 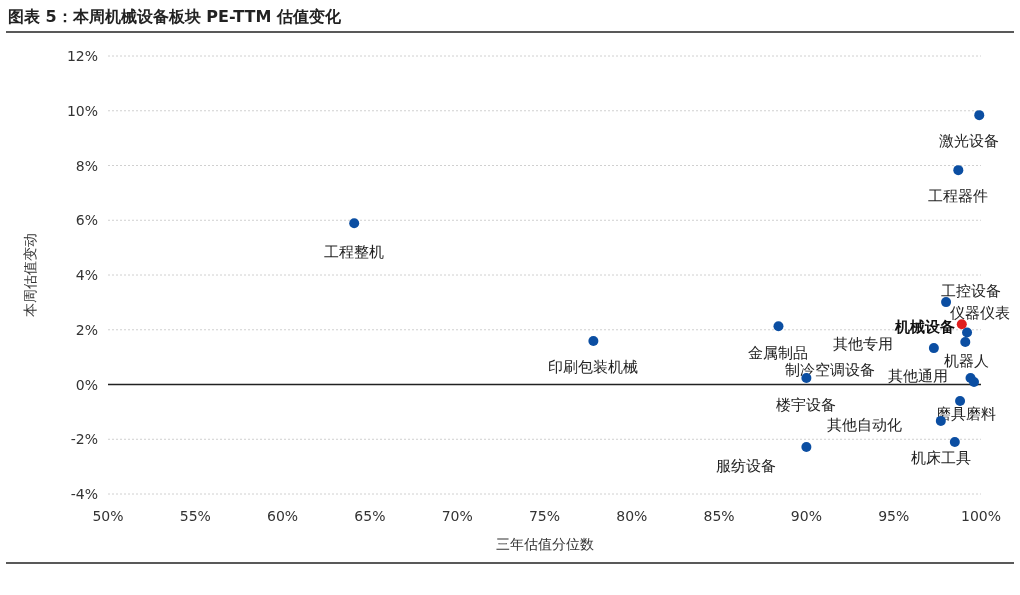 I want to click on annotation: 楼宇设备, so click(x=806, y=404).